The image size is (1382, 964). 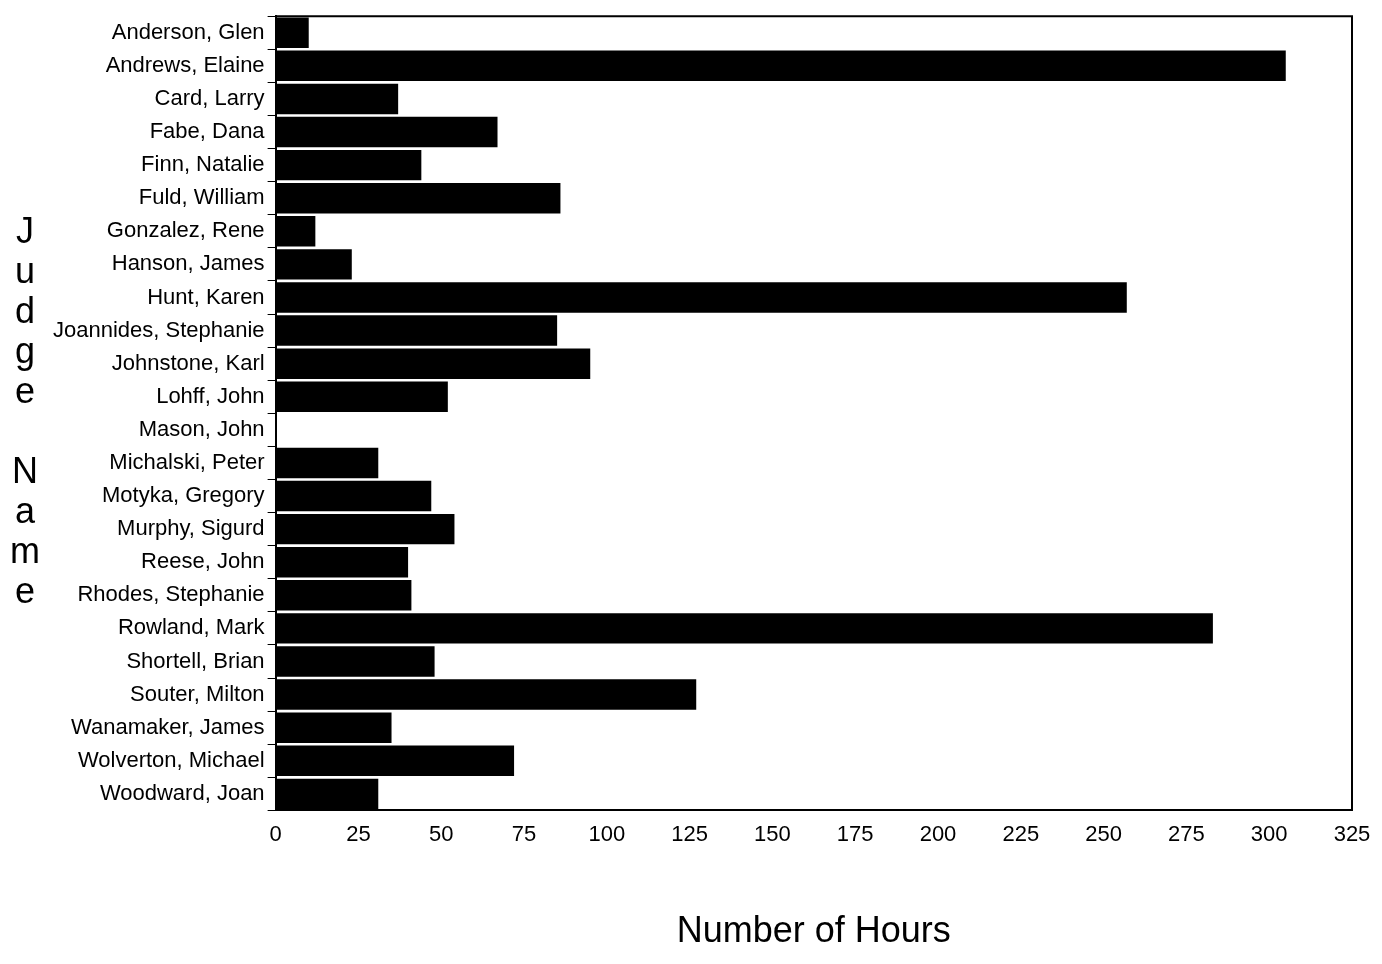 I want to click on y-tick-label: Card, Larry, so click(x=209, y=97).